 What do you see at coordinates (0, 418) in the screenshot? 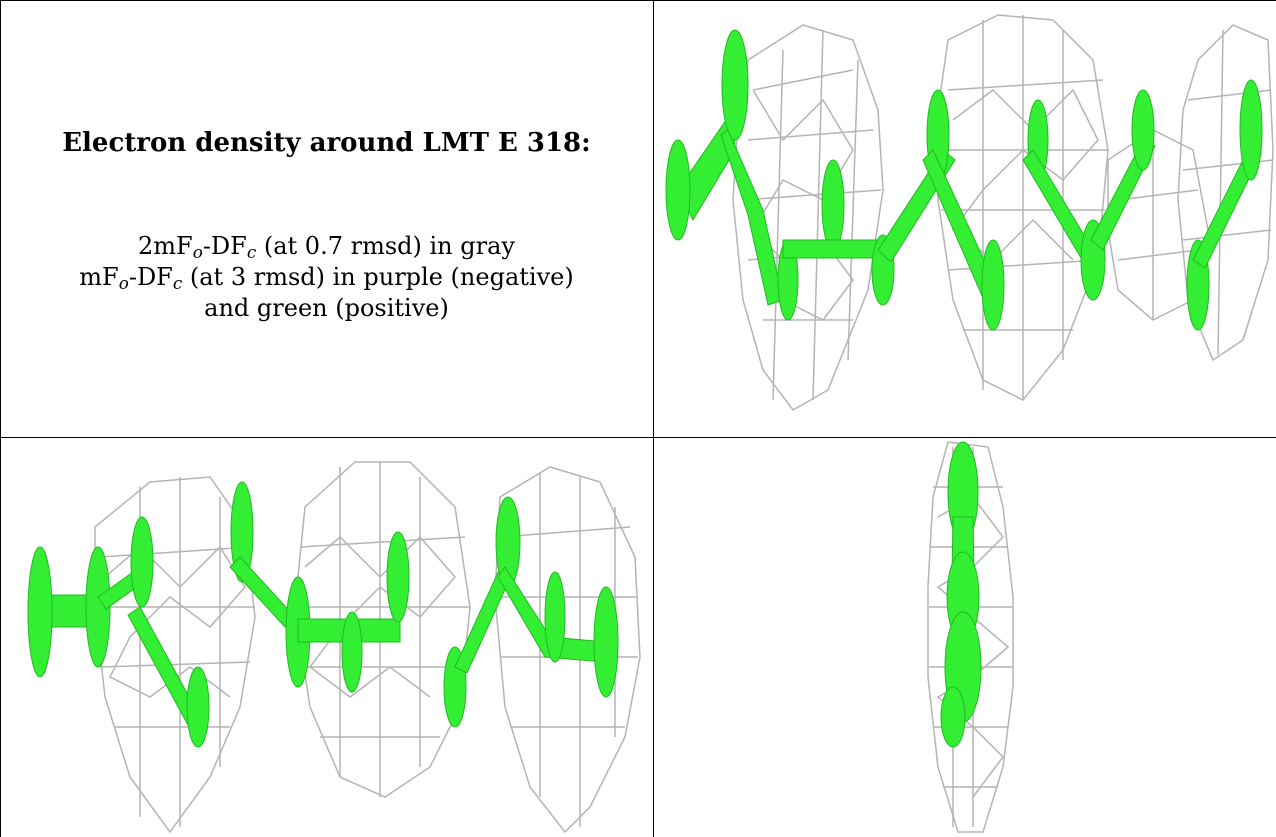
I see `border-left` at bounding box center [0, 418].